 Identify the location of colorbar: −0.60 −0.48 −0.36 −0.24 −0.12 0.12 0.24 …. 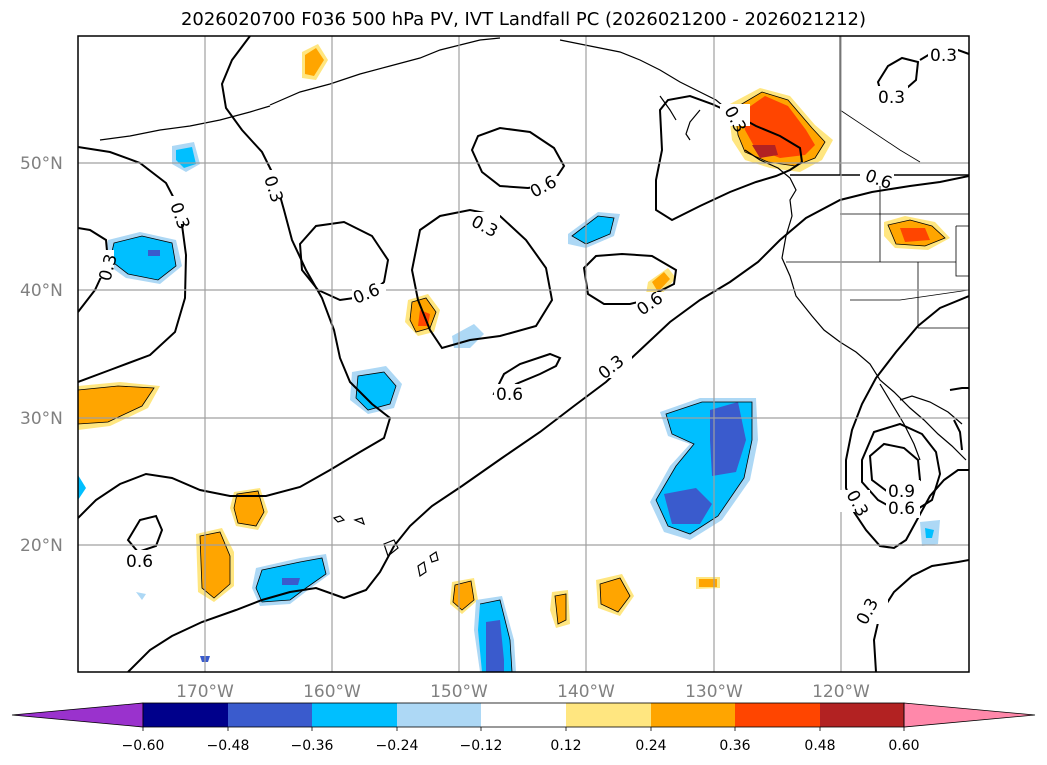
(523, 728).